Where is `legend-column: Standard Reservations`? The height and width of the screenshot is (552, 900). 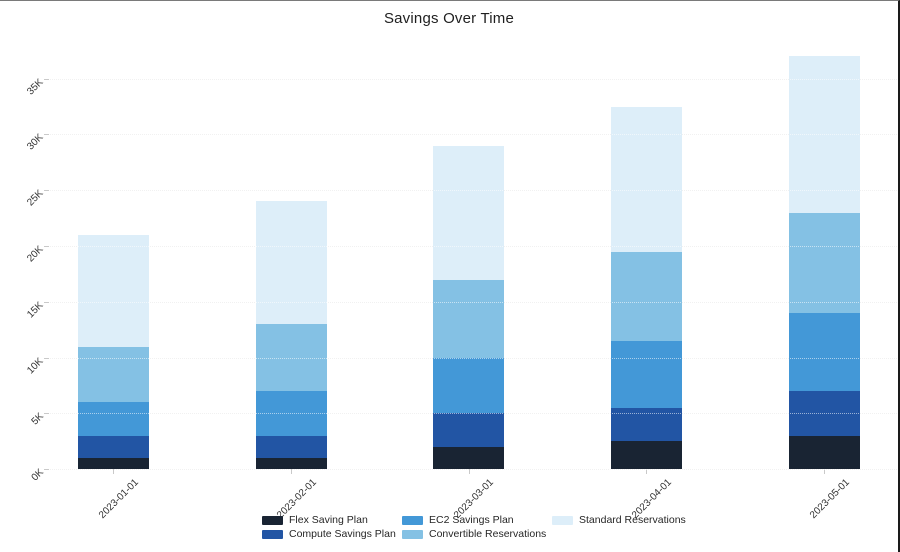 legend-column: Standard Reservations is located at coordinates (619, 520).